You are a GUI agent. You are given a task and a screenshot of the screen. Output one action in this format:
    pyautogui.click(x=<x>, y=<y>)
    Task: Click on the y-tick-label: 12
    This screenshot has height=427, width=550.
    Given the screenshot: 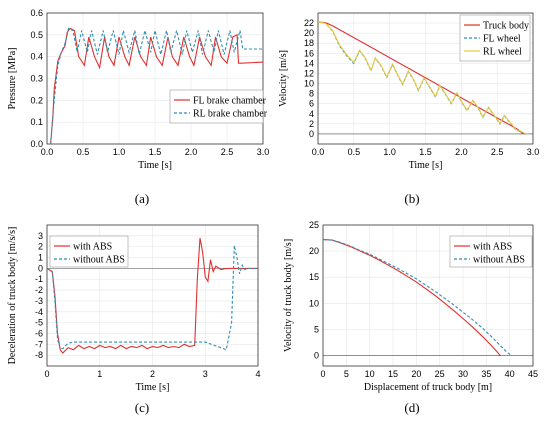 What is the action you would take?
    pyautogui.click(x=309, y=73)
    